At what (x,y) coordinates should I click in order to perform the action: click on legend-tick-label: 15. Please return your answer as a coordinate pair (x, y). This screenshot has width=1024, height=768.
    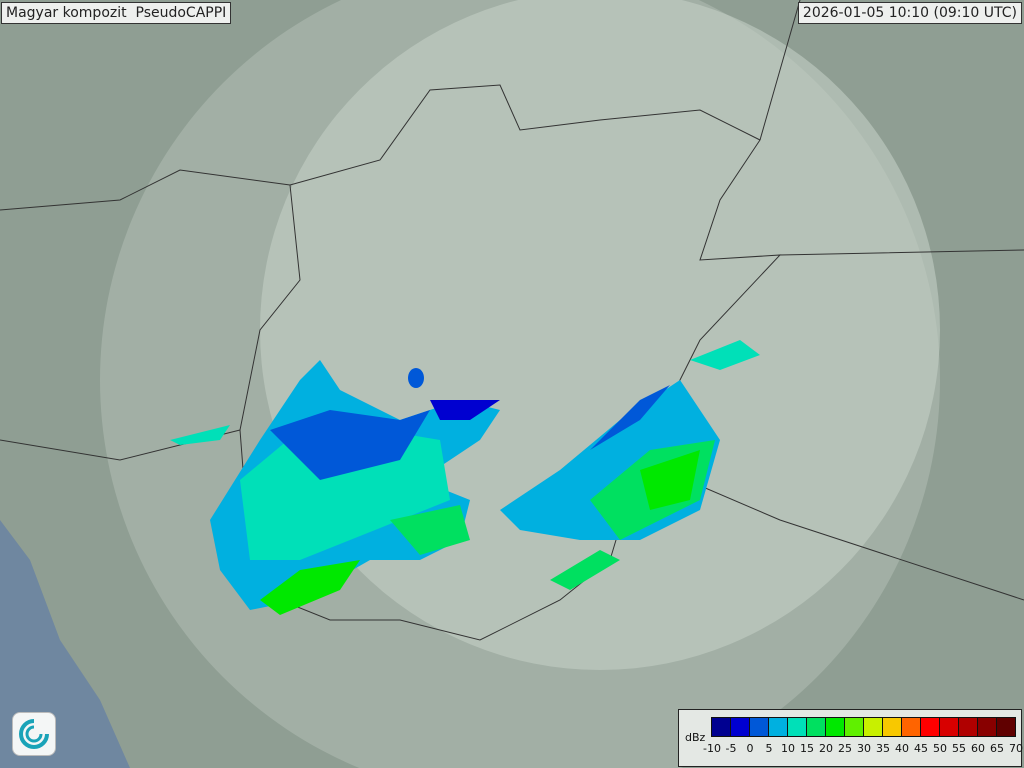
    Looking at the image, I should click on (807, 748).